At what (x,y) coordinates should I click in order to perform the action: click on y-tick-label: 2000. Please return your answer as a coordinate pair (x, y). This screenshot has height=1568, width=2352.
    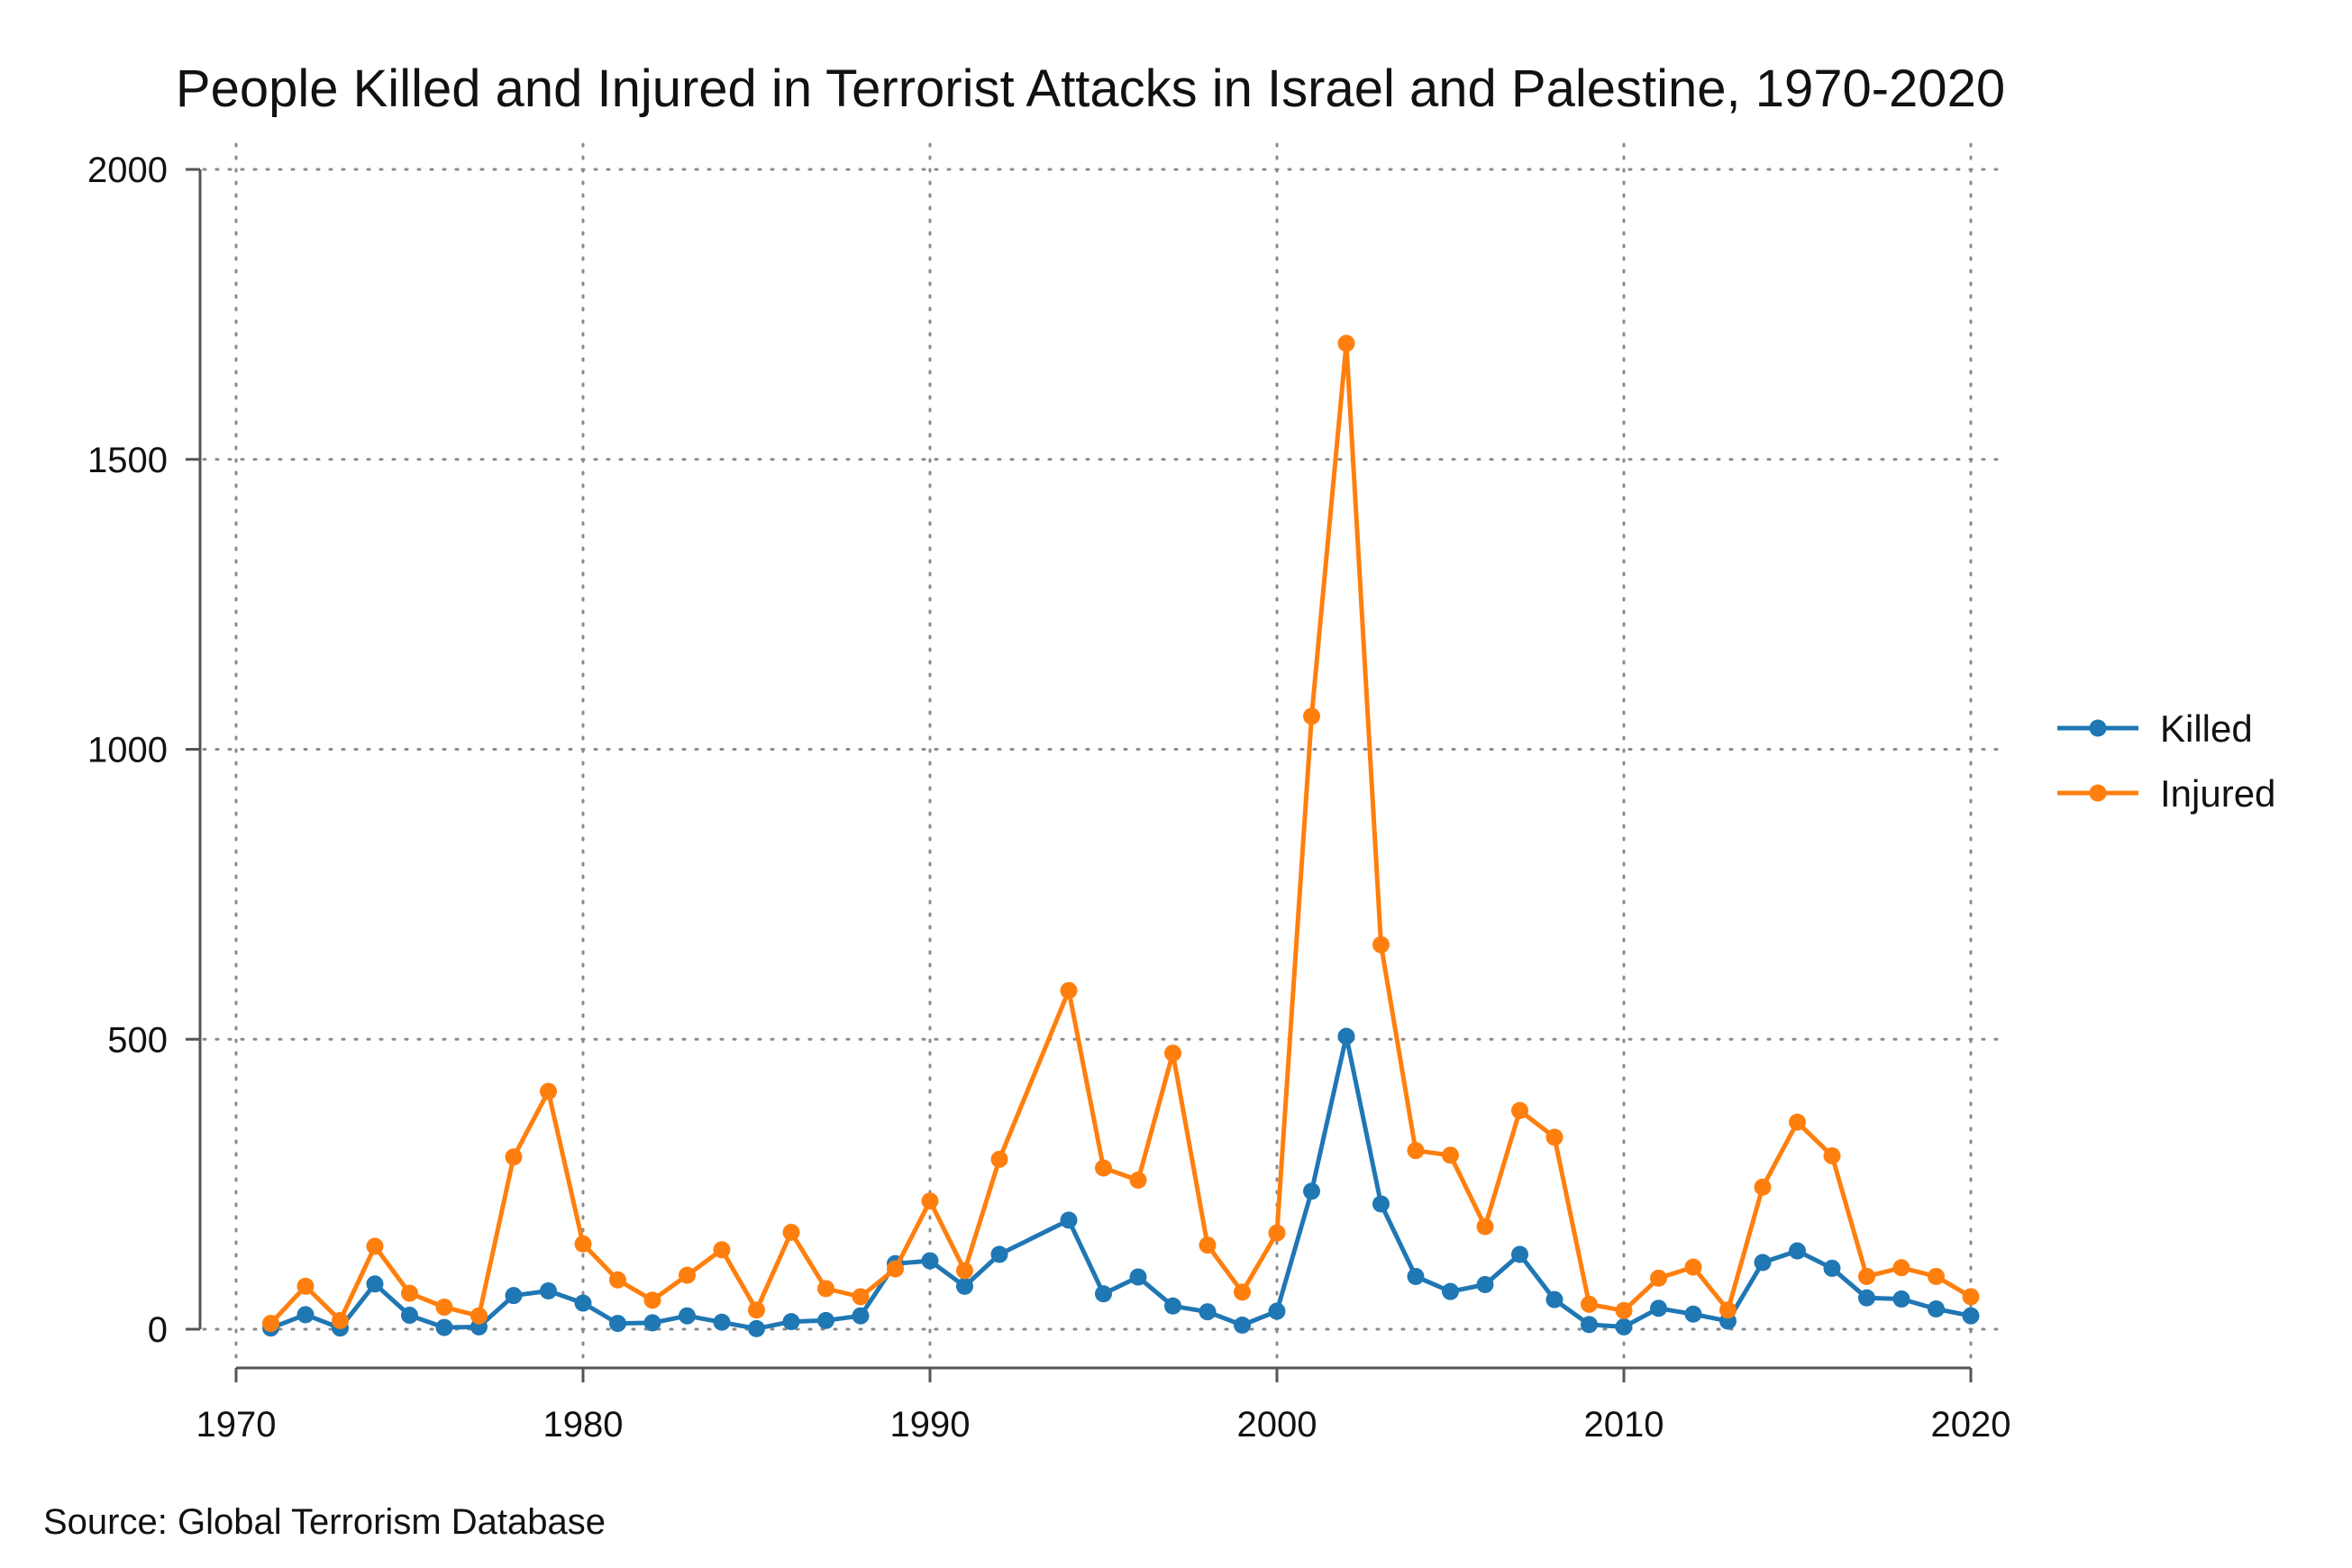
    Looking at the image, I should click on (127, 170).